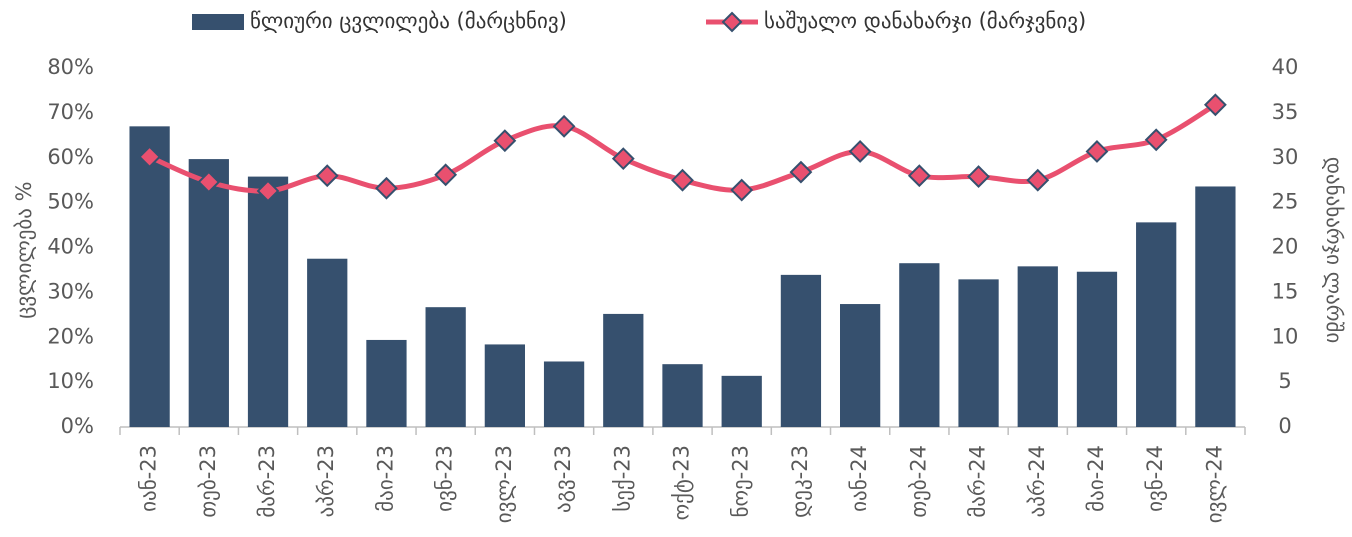  Describe the element at coordinates (445, 478) in the screenshot. I see `x-tick-label: ივნ-23` at that location.